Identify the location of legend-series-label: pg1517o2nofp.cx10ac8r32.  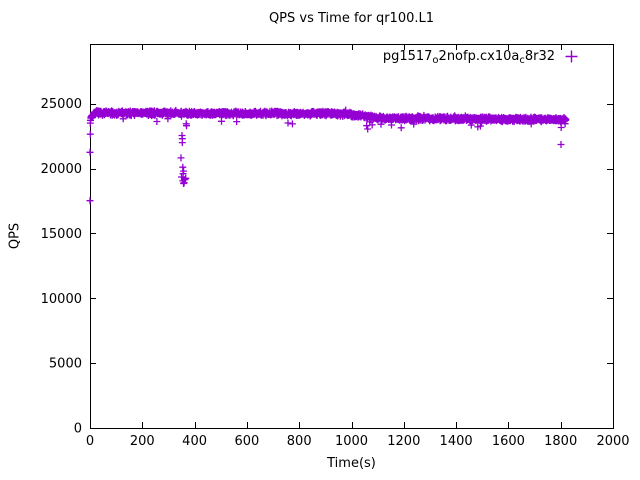
(469, 57).